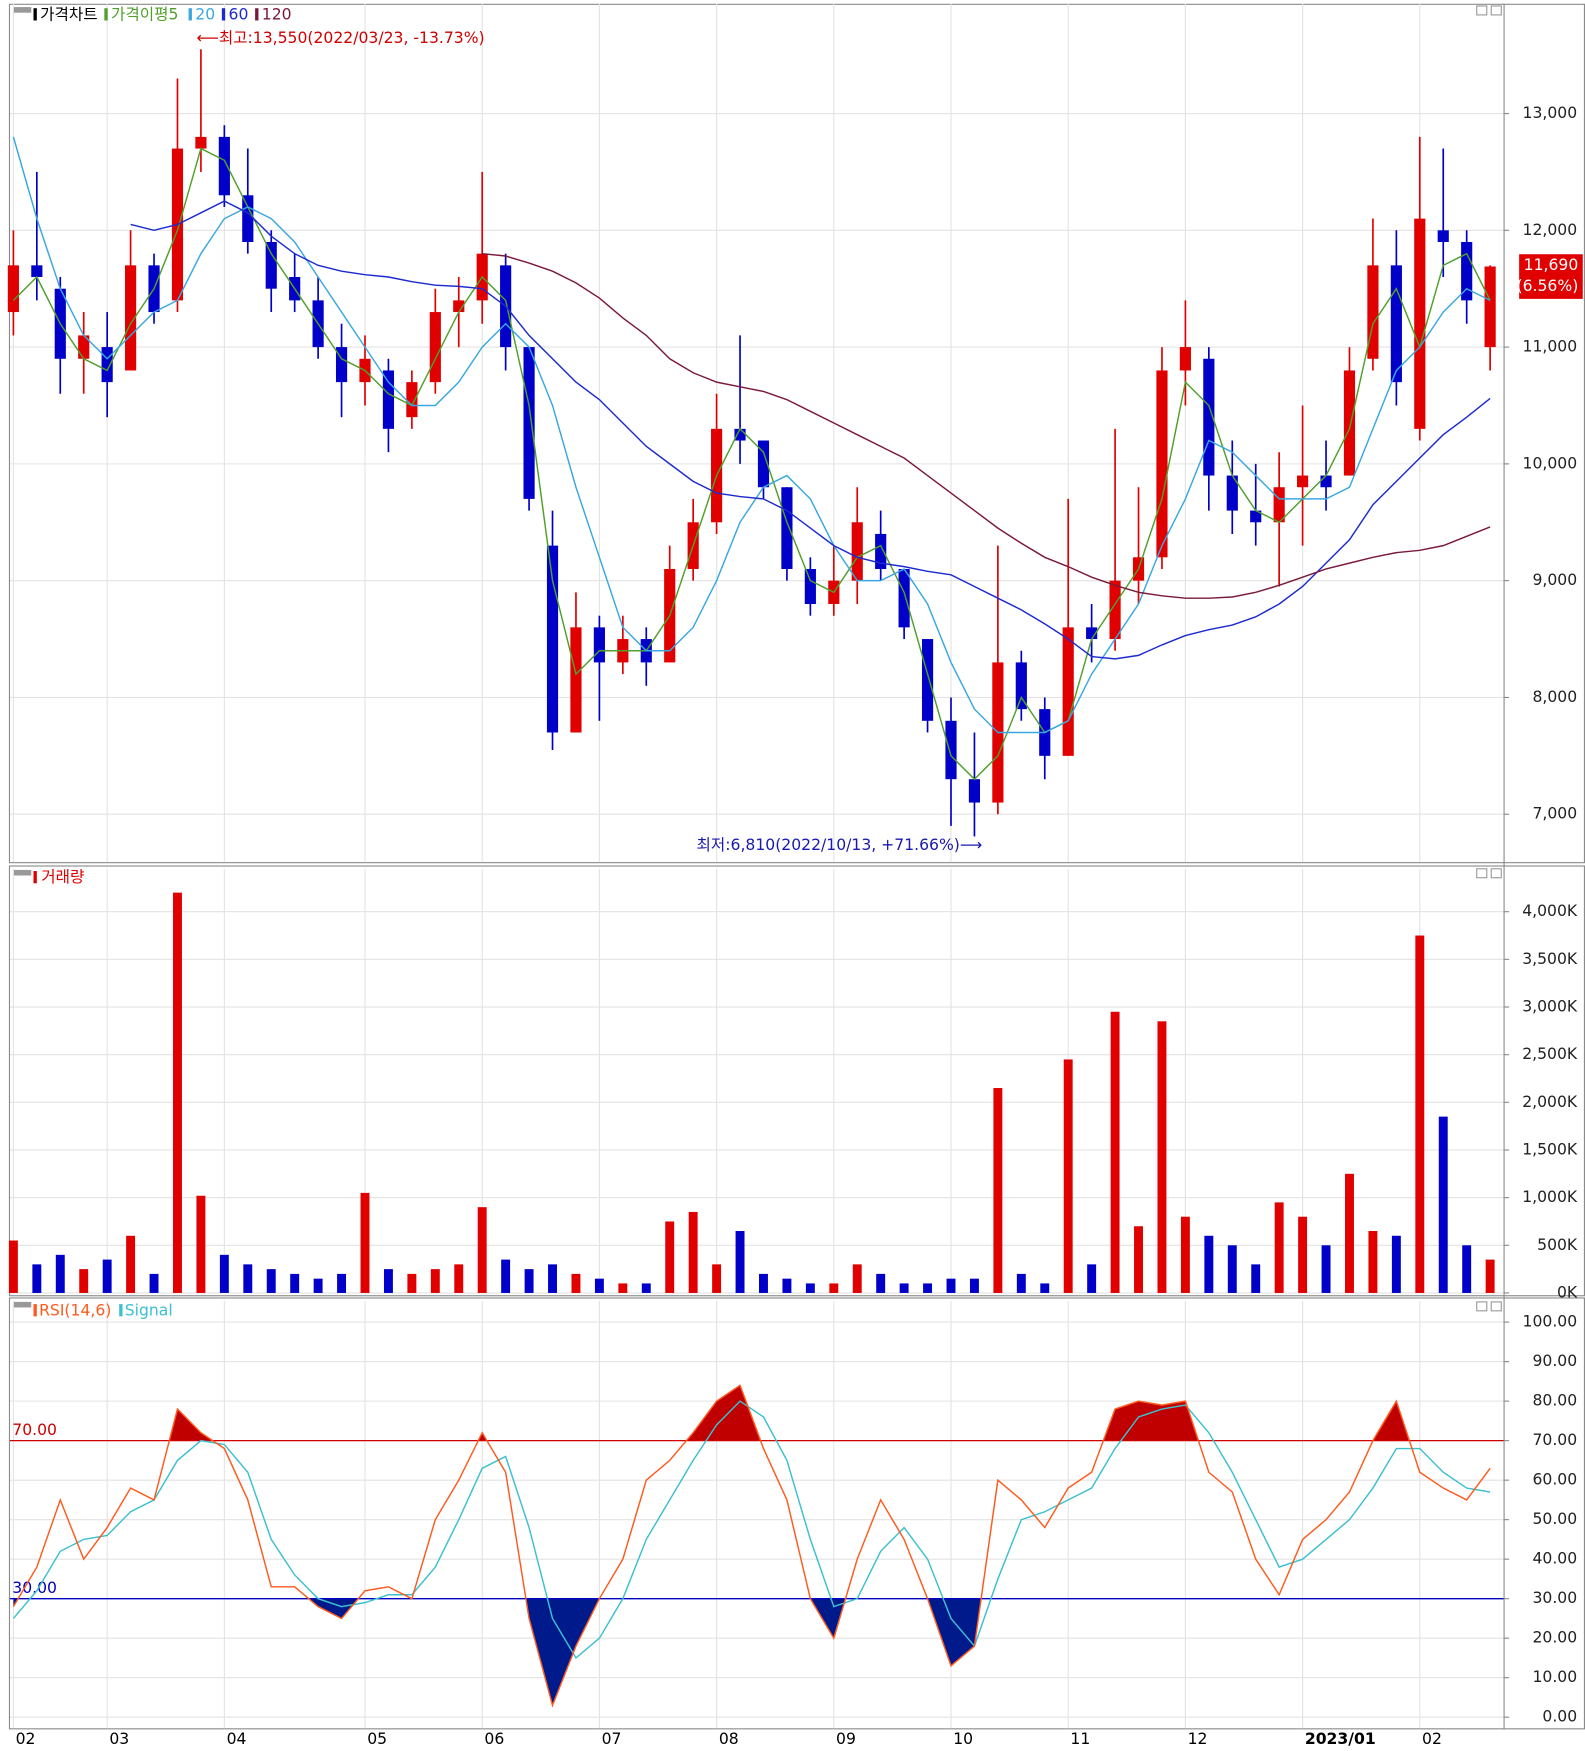 The height and width of the screenshot is (1751, 1585). Describe the element at coordinates (1550, 959) in the screenshot. I see `y-tick-label: 3,500K` at that location.